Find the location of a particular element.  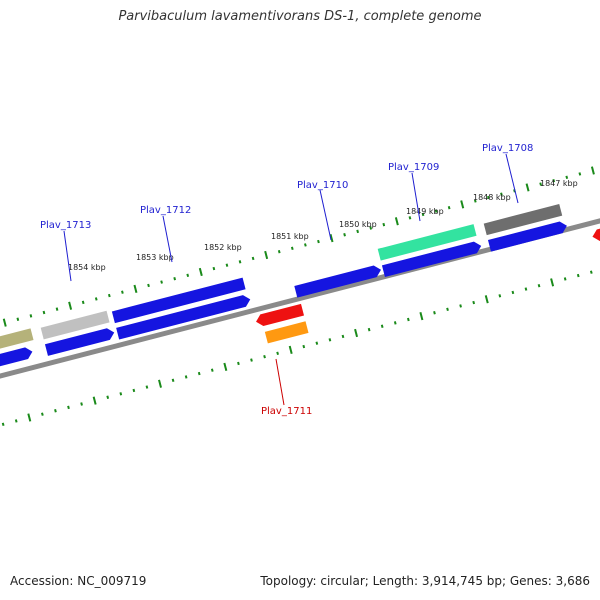

gene-label-plav-1708: Plav_1708 is located at coordinates (507, 148).